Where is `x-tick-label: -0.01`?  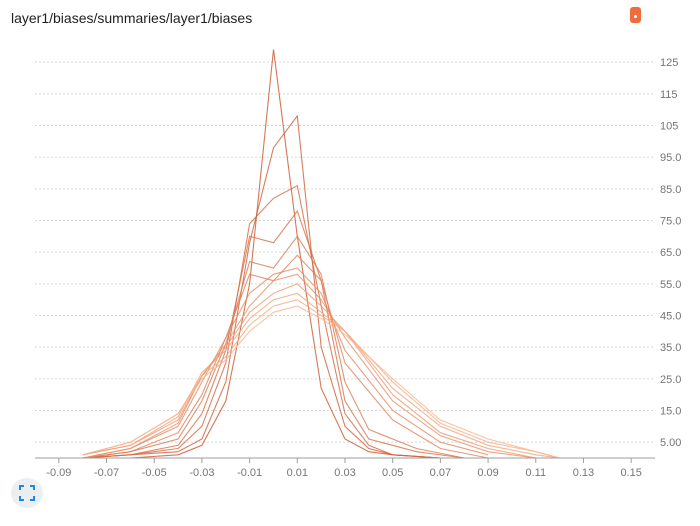
x-tick-label: -0.01 is located at coordinates (249, 473).